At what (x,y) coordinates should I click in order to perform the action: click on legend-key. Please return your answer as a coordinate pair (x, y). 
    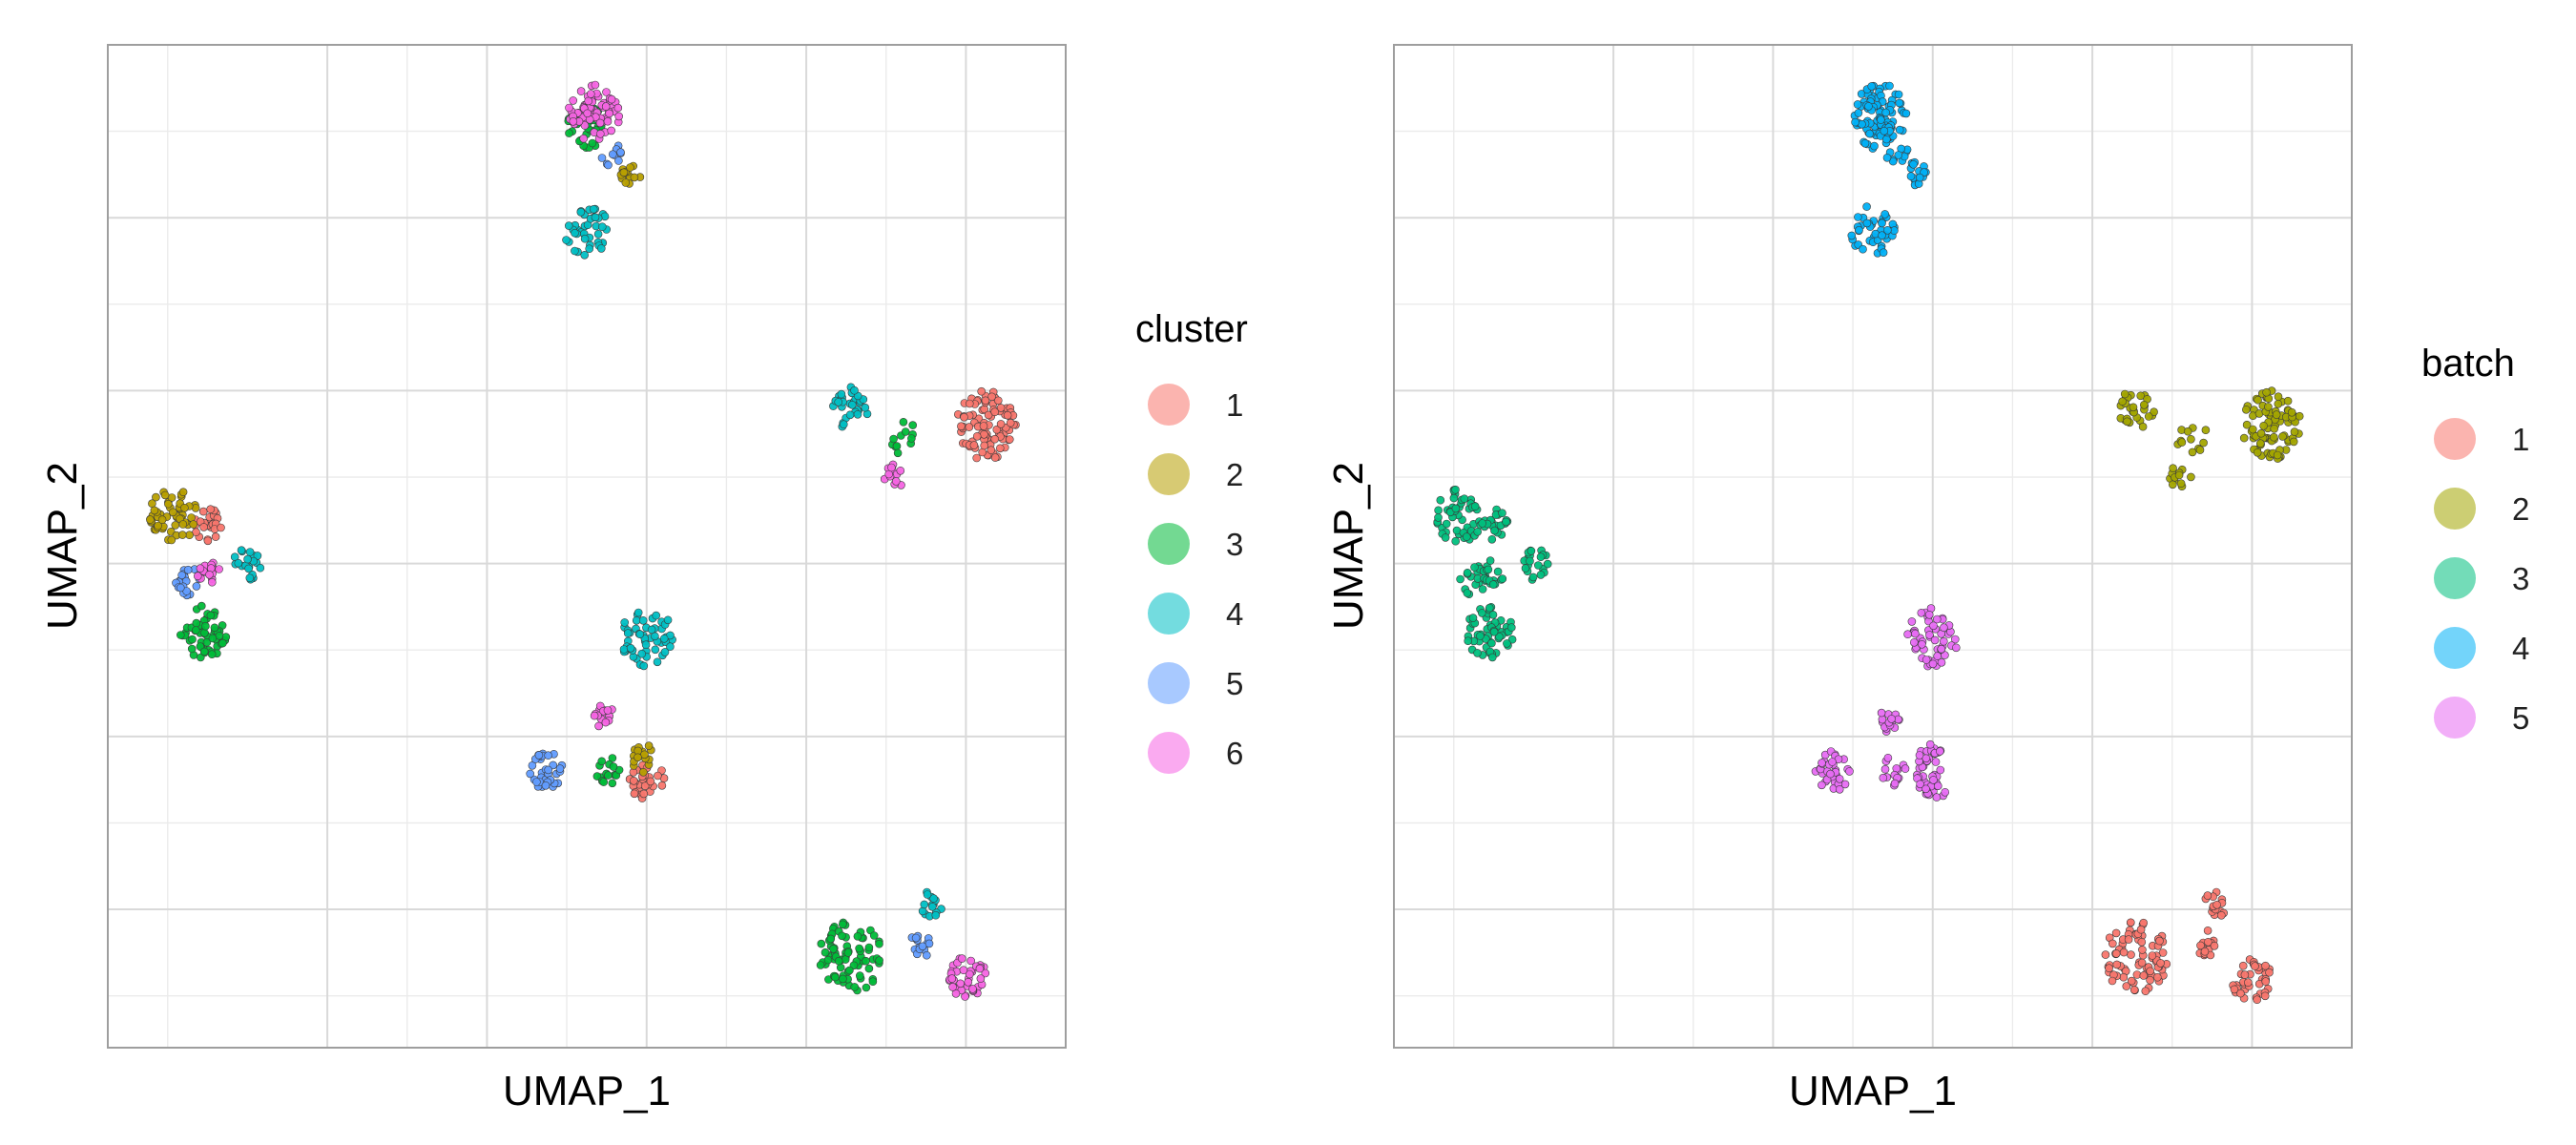
    Looking at the image, I should click on (1169, 544).